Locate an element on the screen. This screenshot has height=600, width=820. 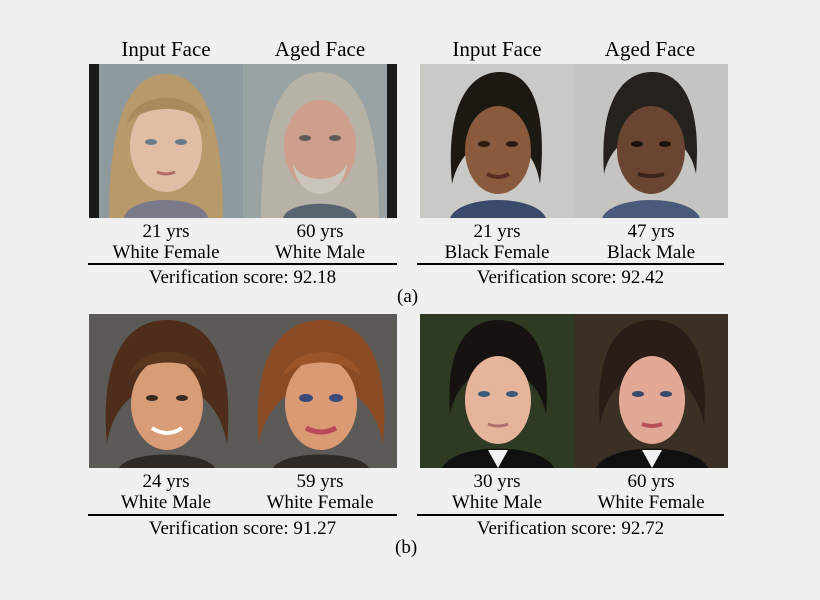
caption-a2-aged: 47 yrs Black Male is located at coordinates (651, 242).